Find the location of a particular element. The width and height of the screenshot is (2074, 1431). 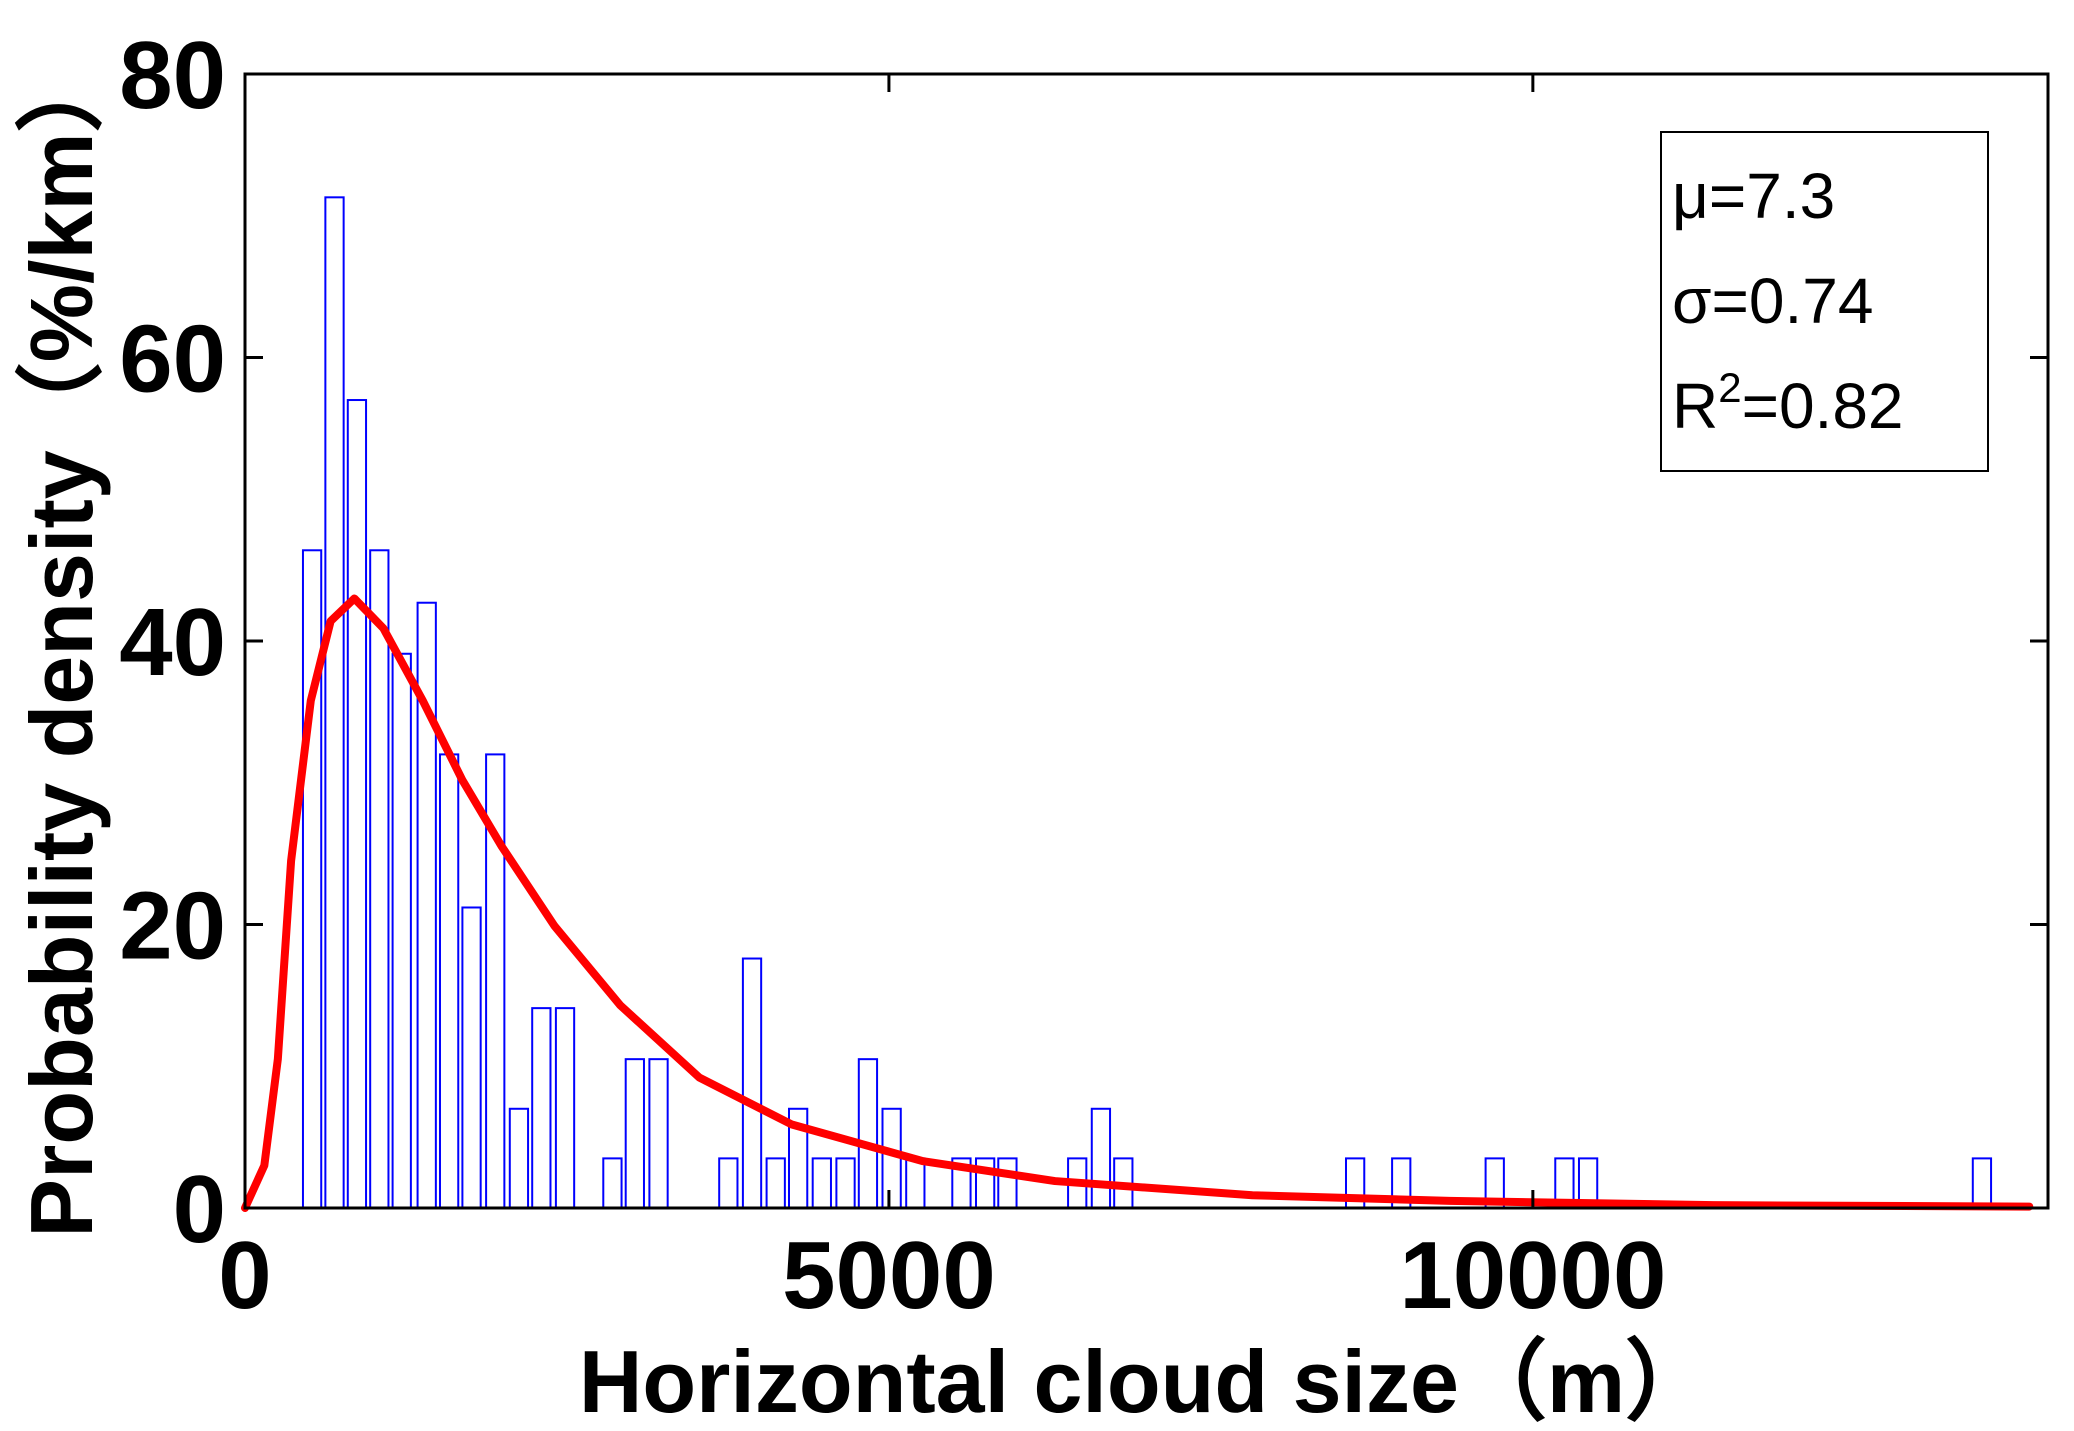

annotation: μ=7.3 is located at coordinates (1753, 196).